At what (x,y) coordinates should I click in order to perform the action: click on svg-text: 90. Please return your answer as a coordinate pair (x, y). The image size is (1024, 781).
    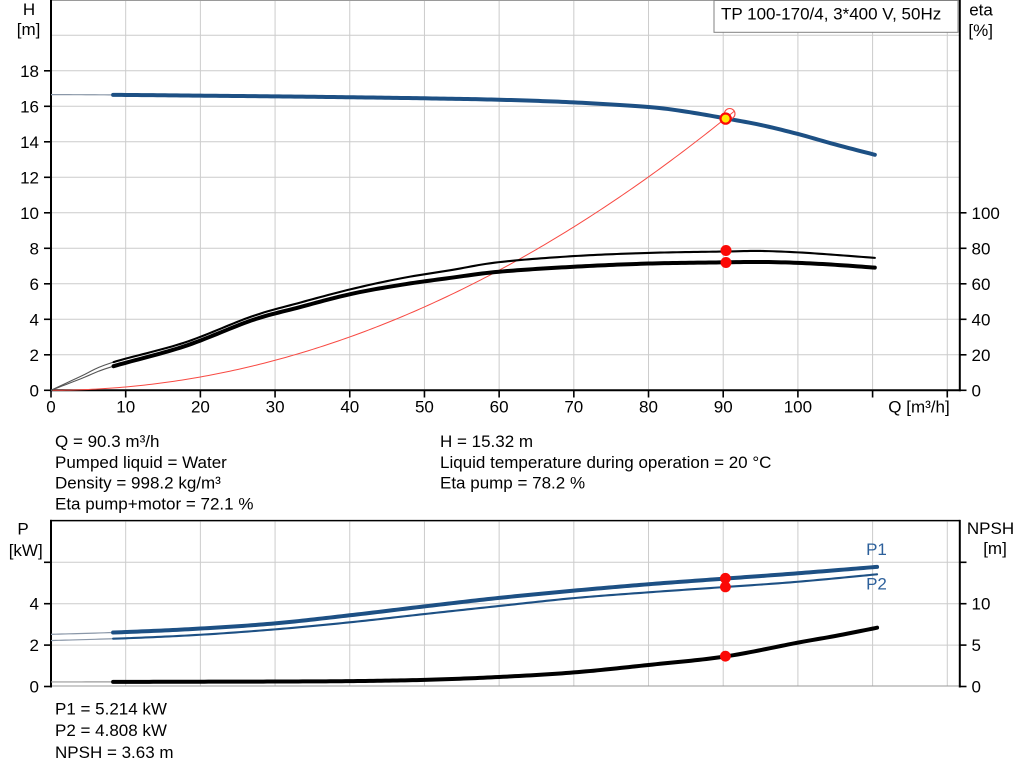
    Looking at the image, I should click on (723, 406).